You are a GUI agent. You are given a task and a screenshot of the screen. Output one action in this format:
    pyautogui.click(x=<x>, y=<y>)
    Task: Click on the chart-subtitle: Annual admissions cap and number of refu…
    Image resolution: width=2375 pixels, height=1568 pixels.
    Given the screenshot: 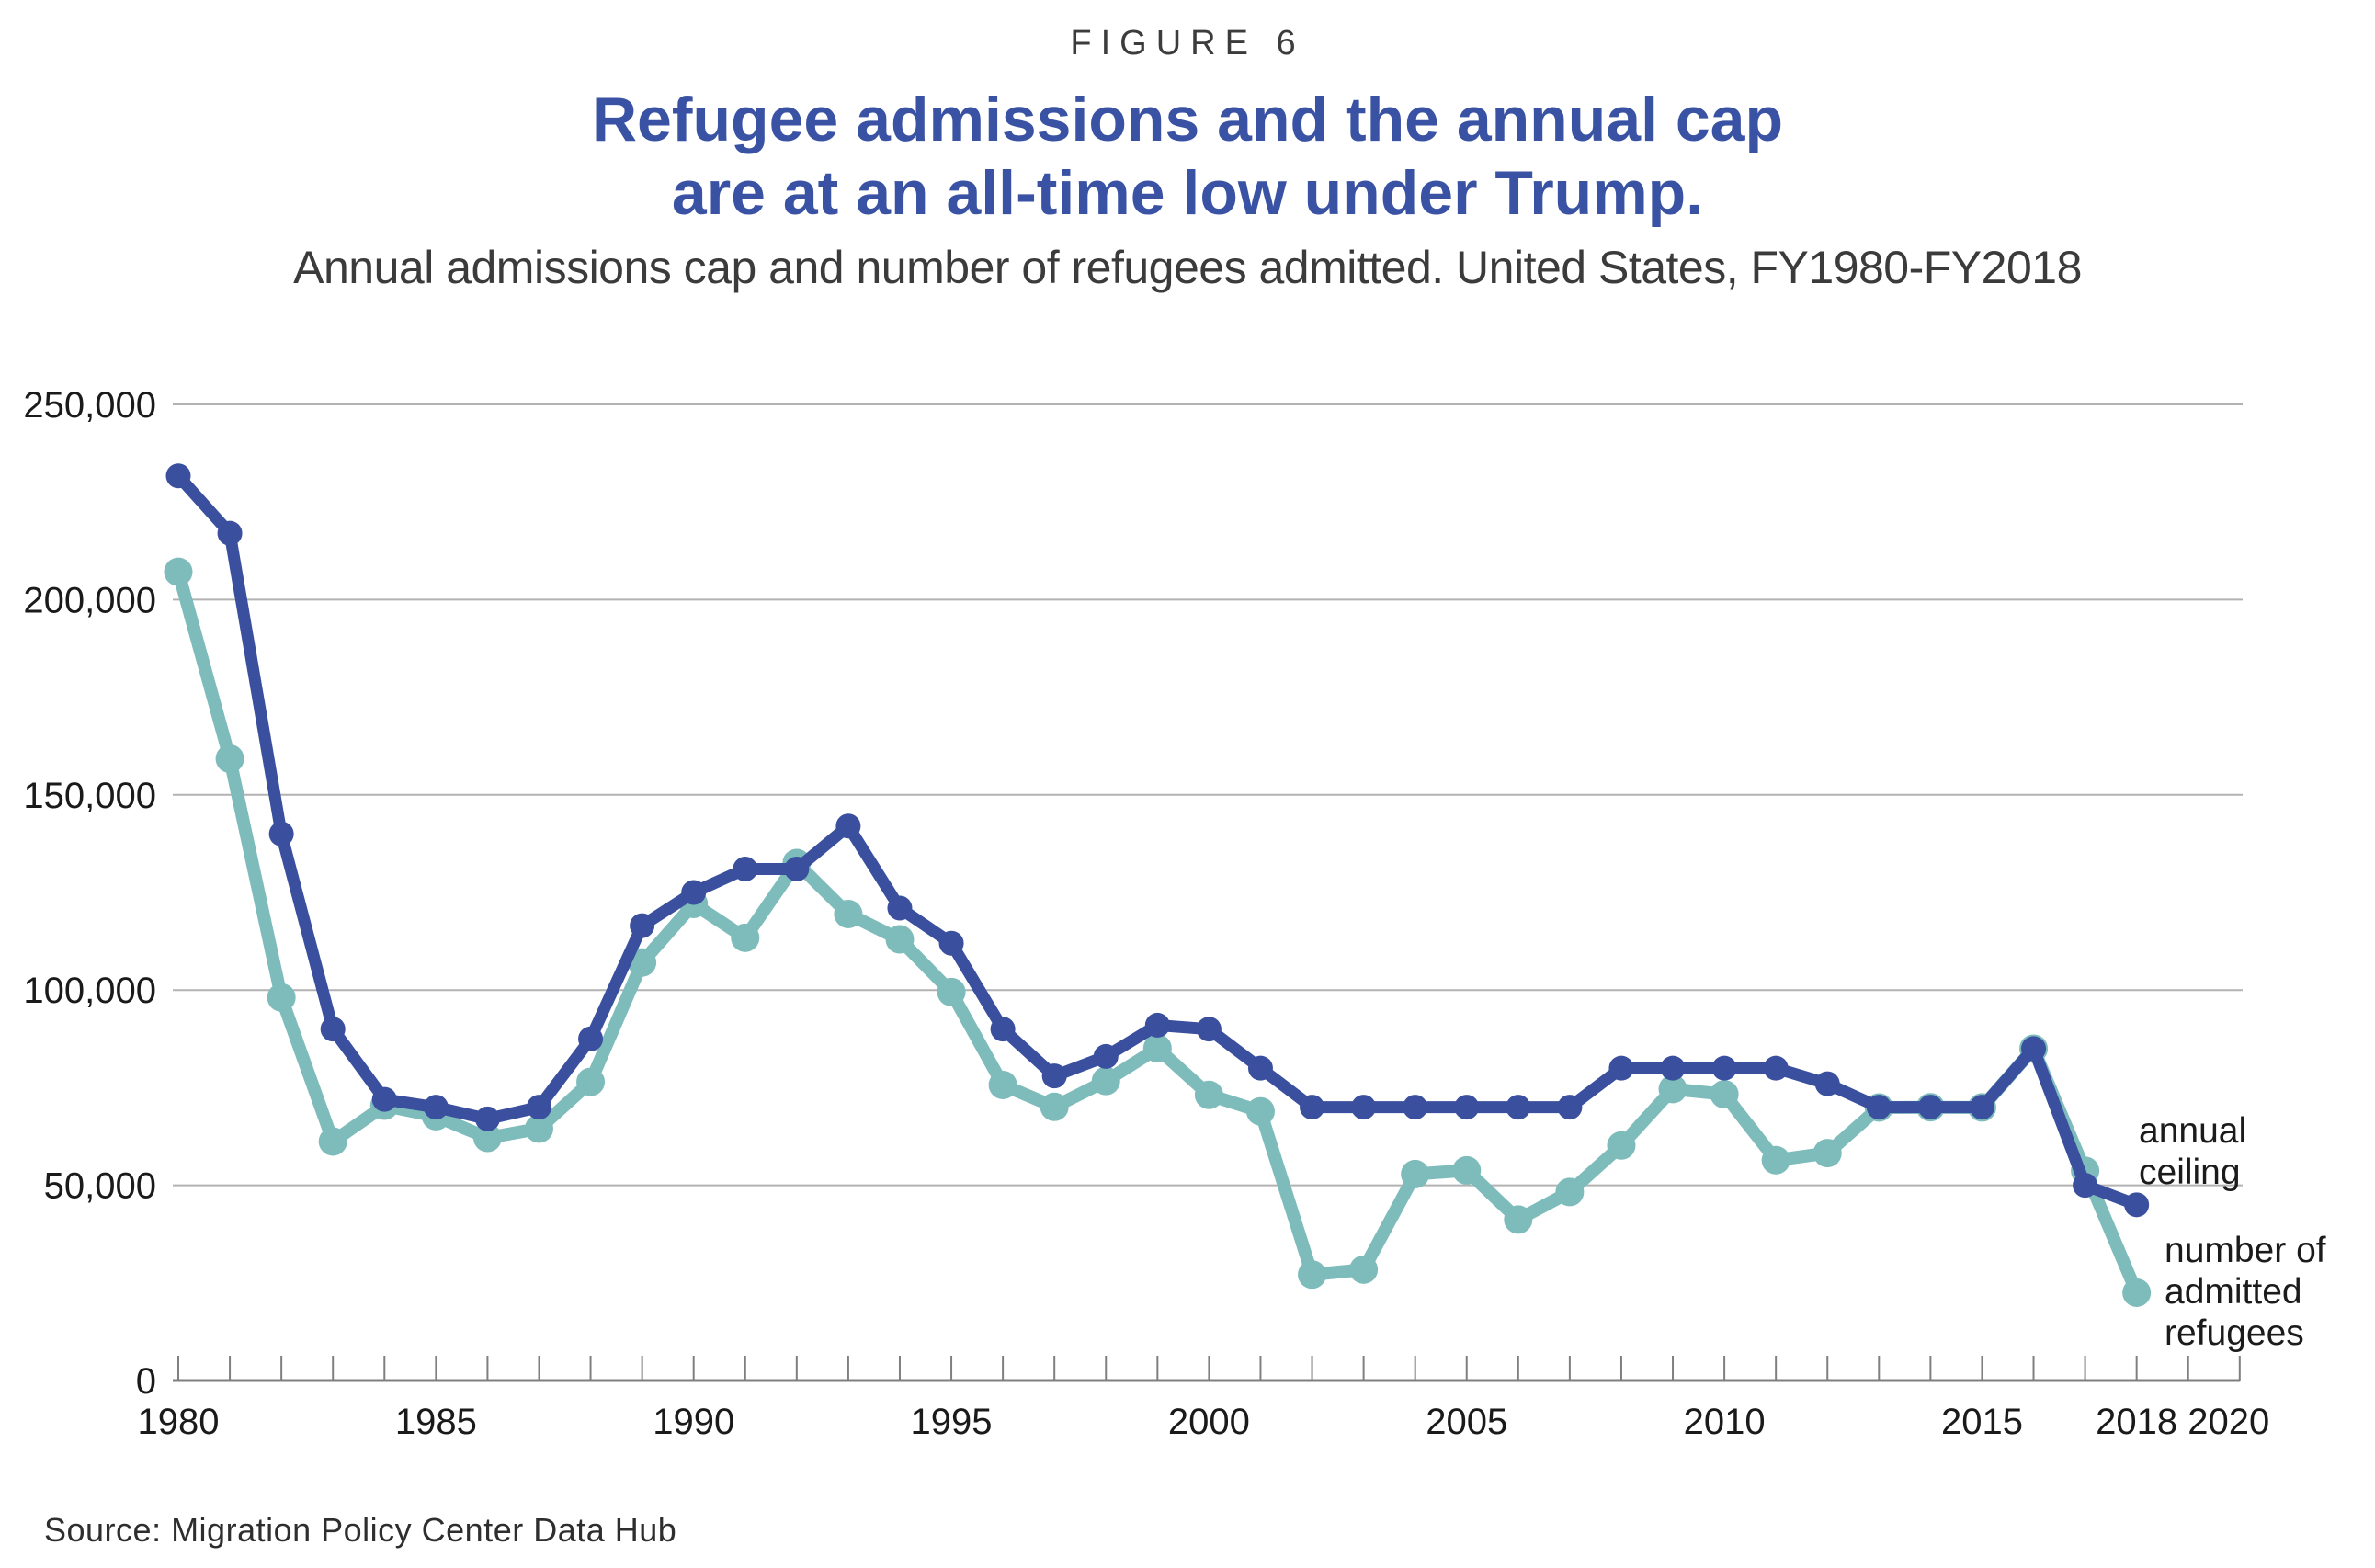 What is the action you would take?
    pyautogui.click(x=1187, y=267)
    